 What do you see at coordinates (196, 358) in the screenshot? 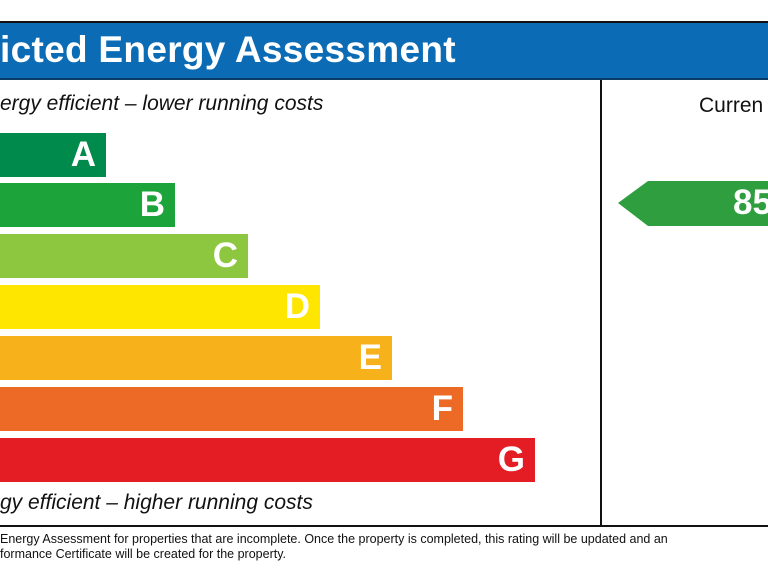
I see `band-e: E` at bounding box center [196, 358].